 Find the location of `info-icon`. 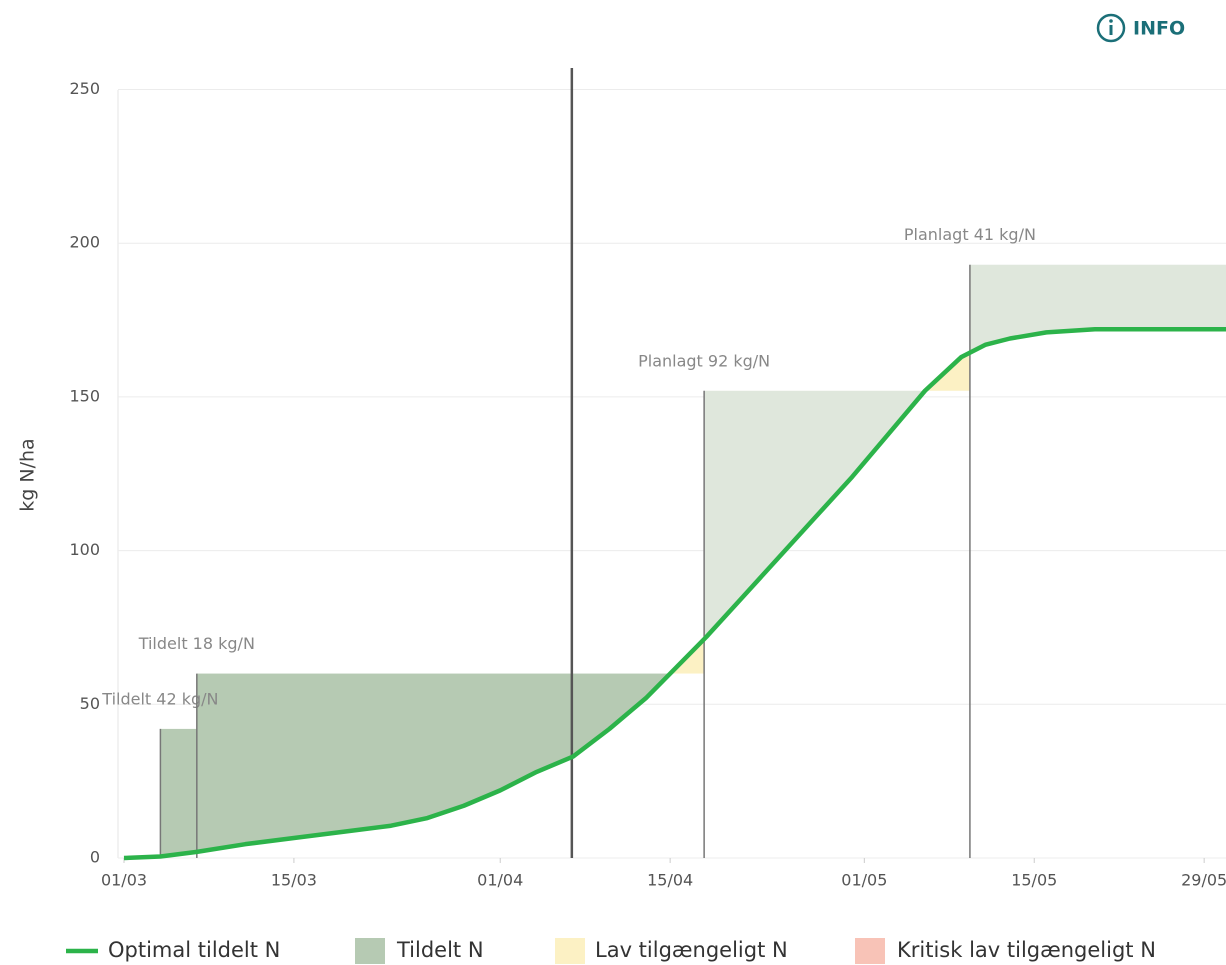

info-icon is located at coordinates (1111, 28).